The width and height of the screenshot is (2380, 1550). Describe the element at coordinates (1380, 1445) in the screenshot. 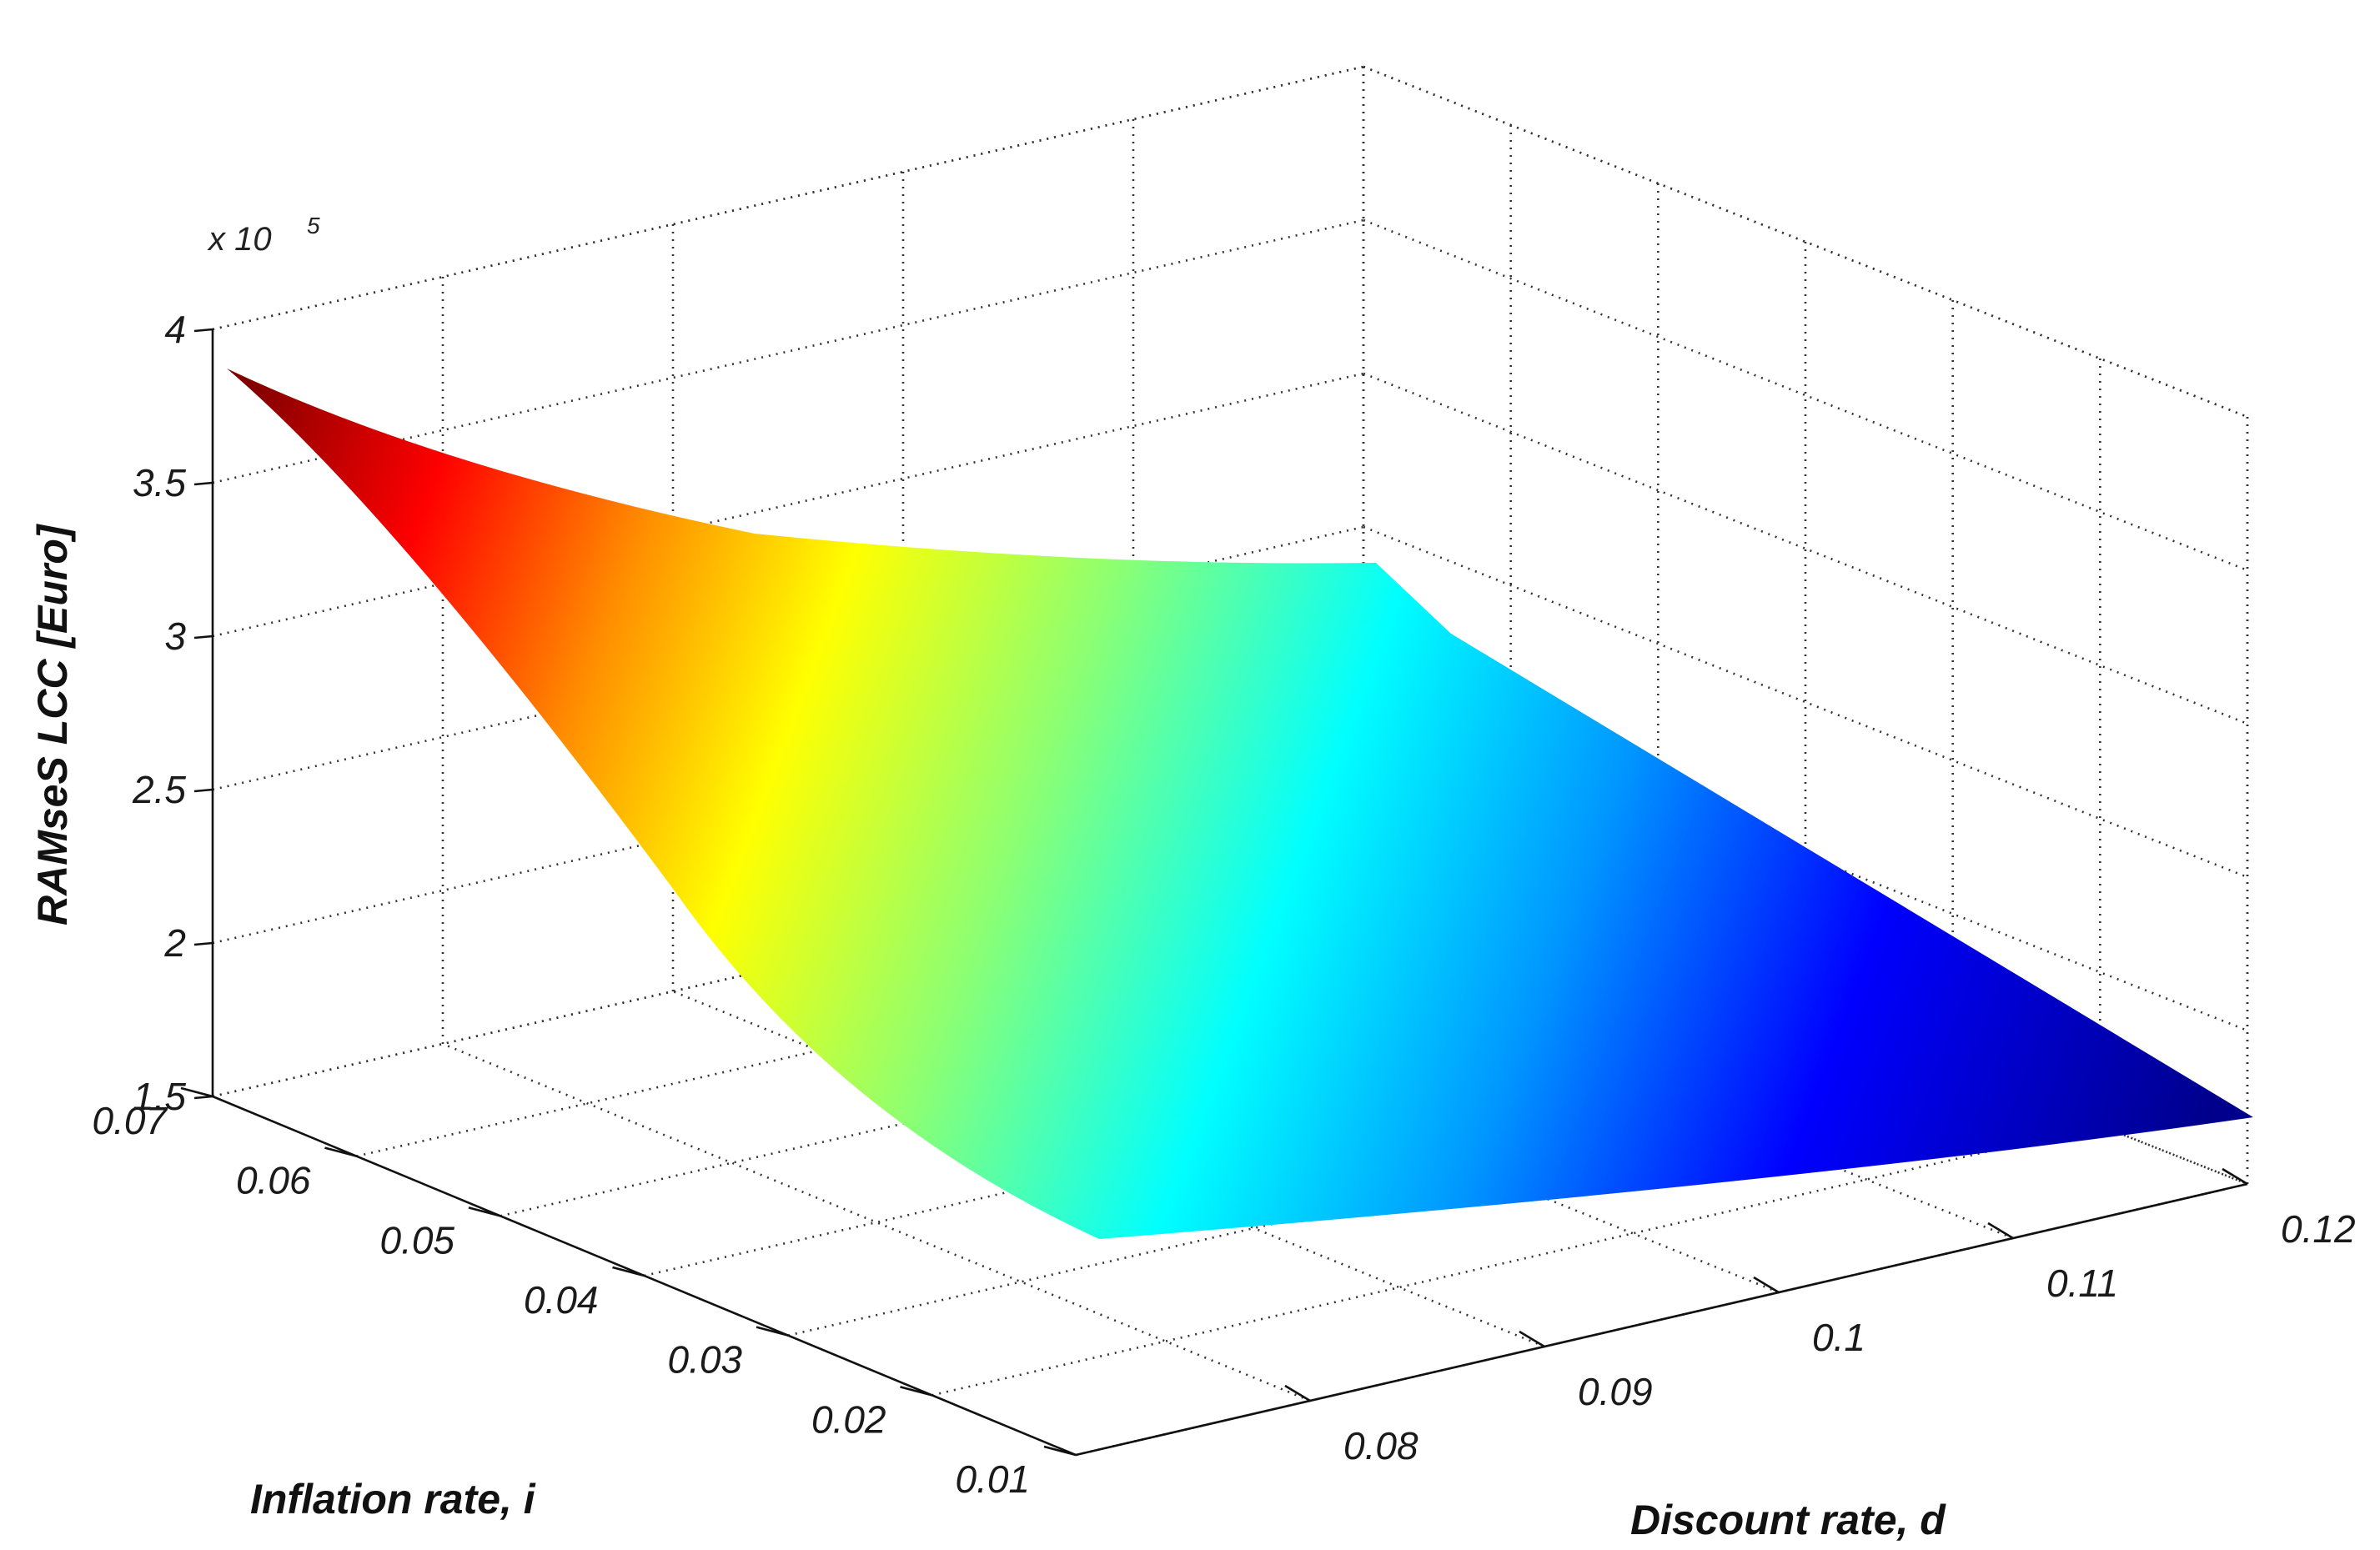

I see `x-tick-label: 0.08` at that location.